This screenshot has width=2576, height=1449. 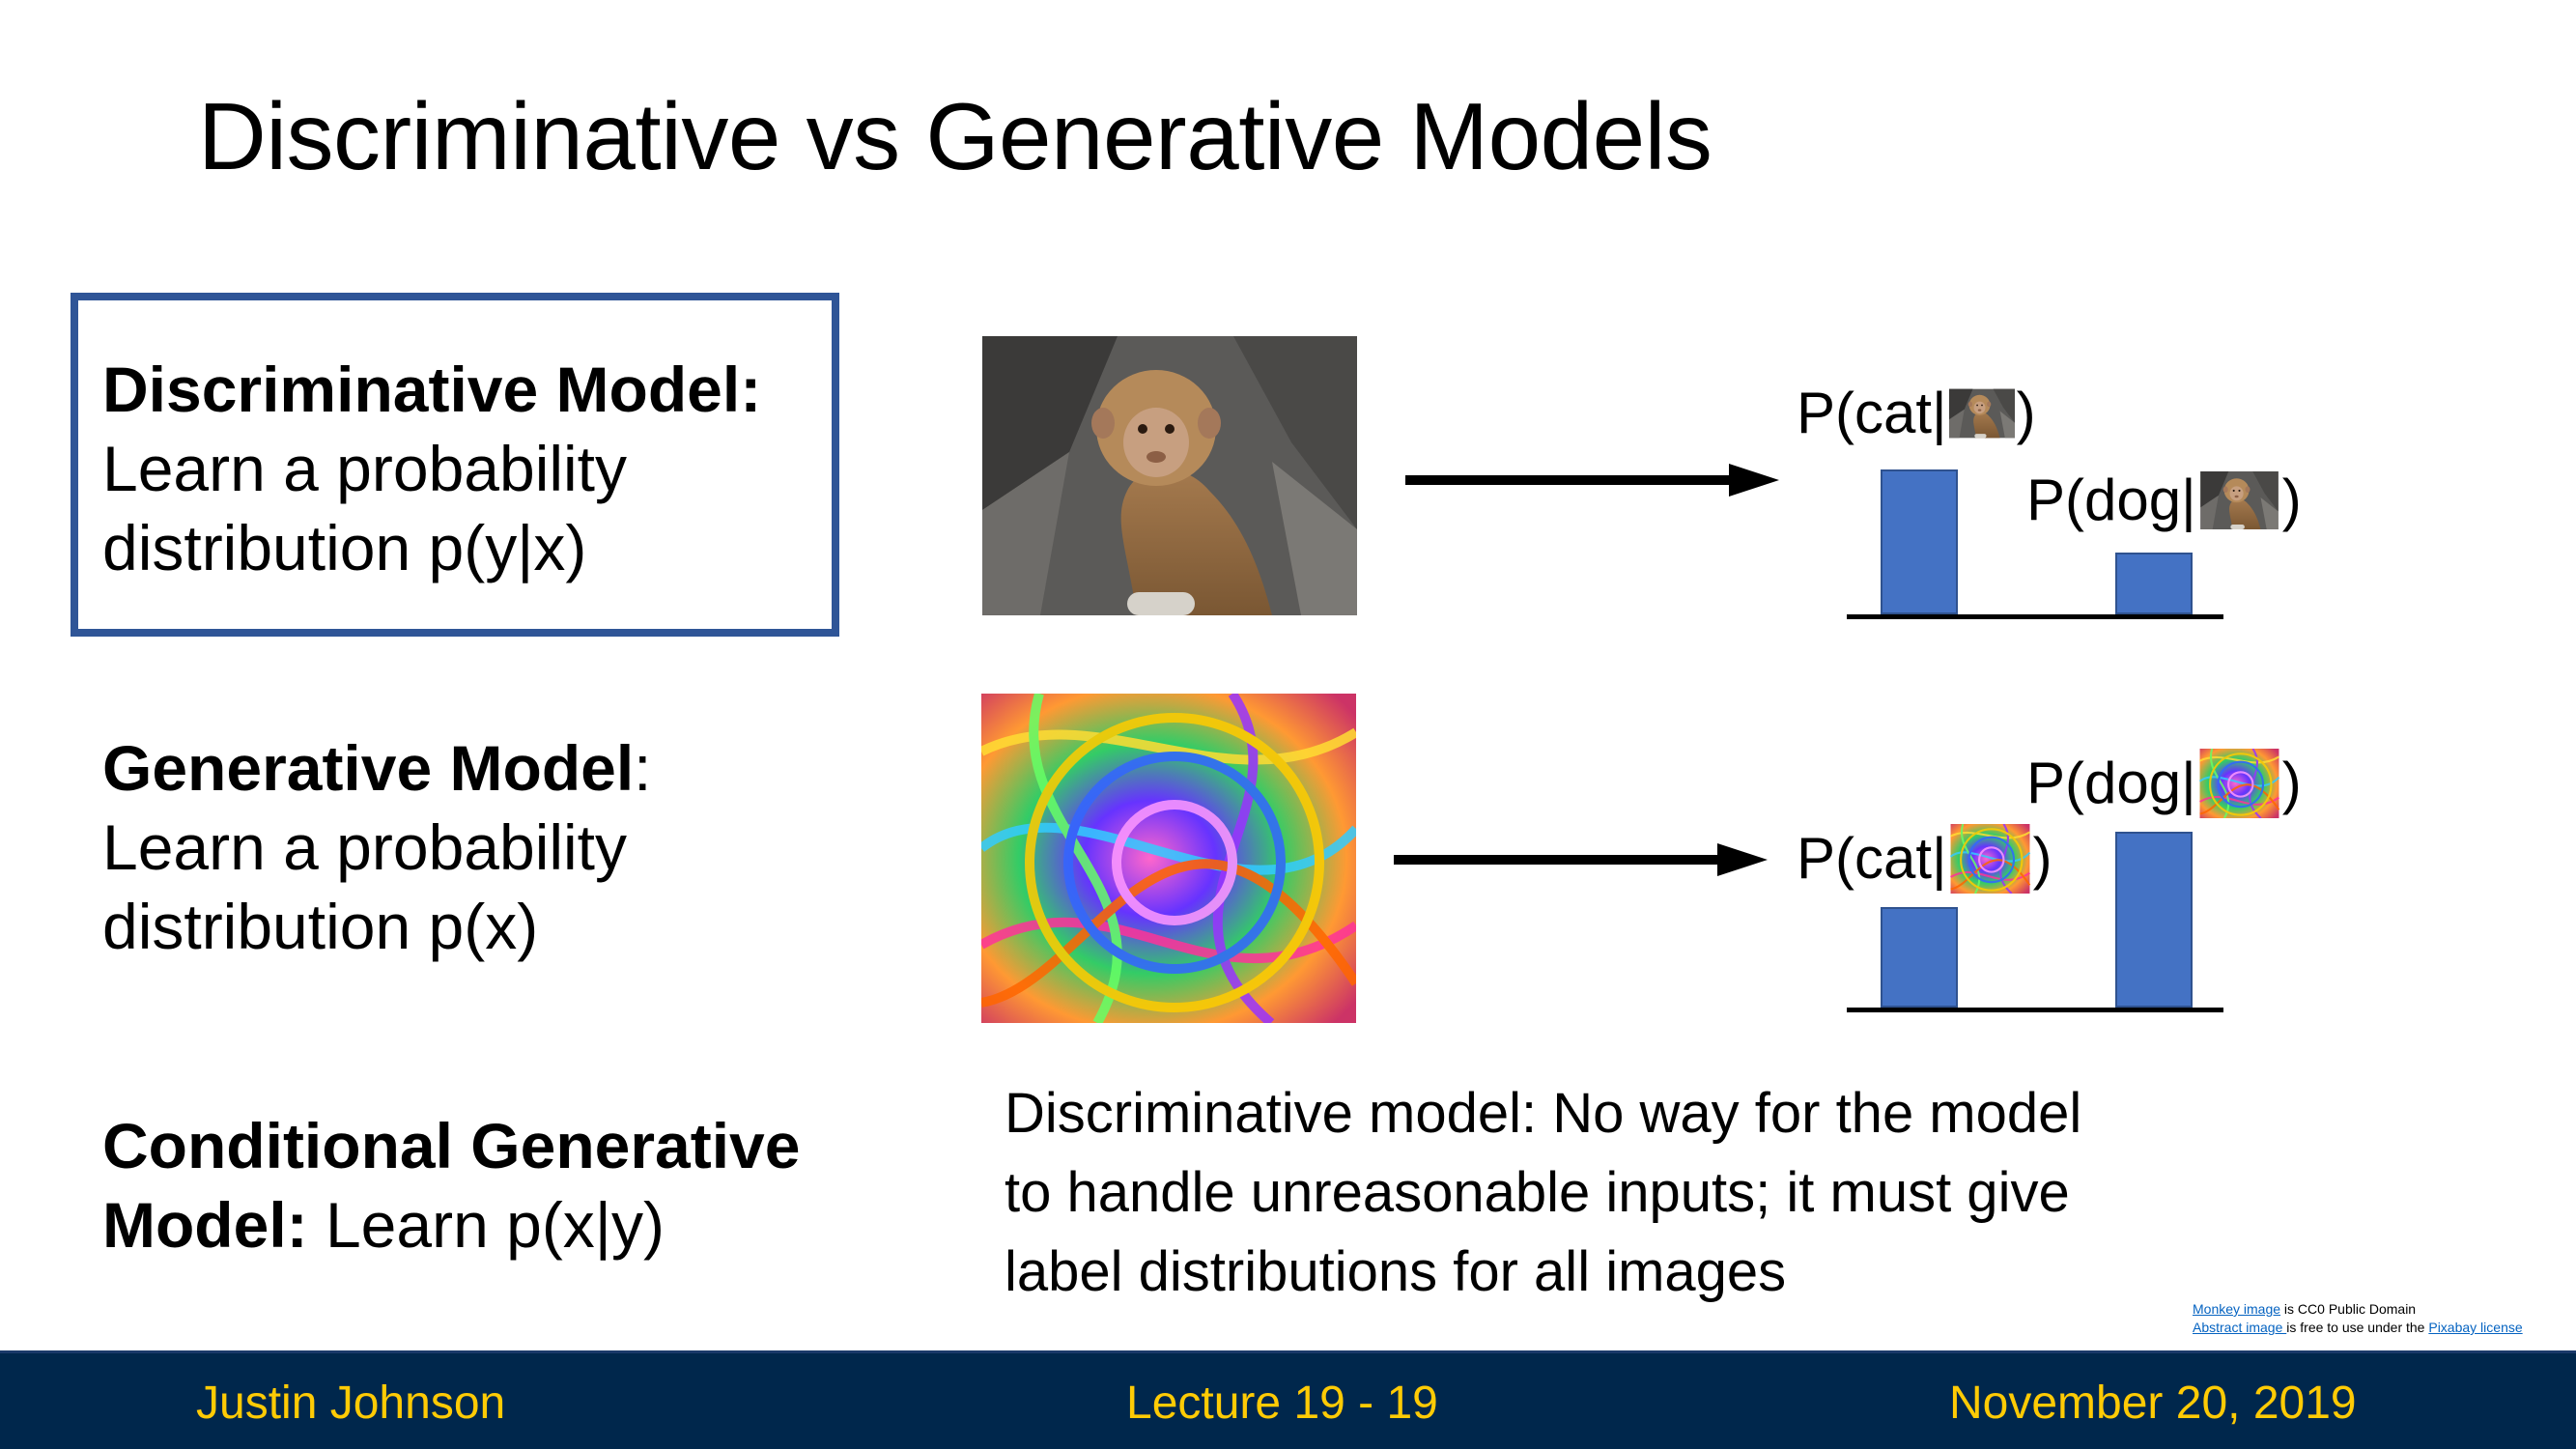 What do you see at coordinates (2348, 1309) in the screenshot?
I see `monkey-credit-text: is CC0 Public Domain` at bounding box center [2348, 1309].